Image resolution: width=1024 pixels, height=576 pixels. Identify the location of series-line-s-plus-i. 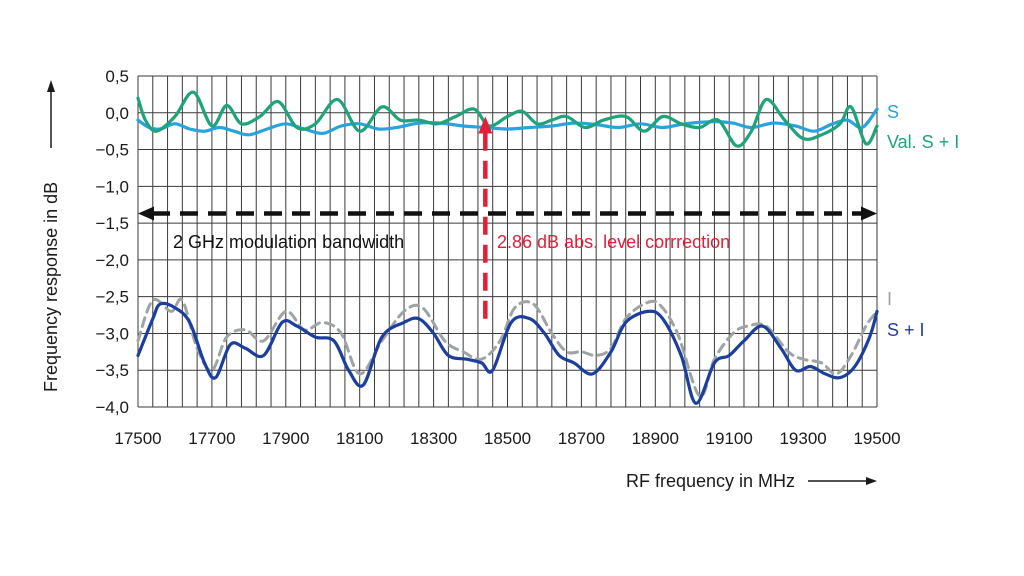
(507, 353).